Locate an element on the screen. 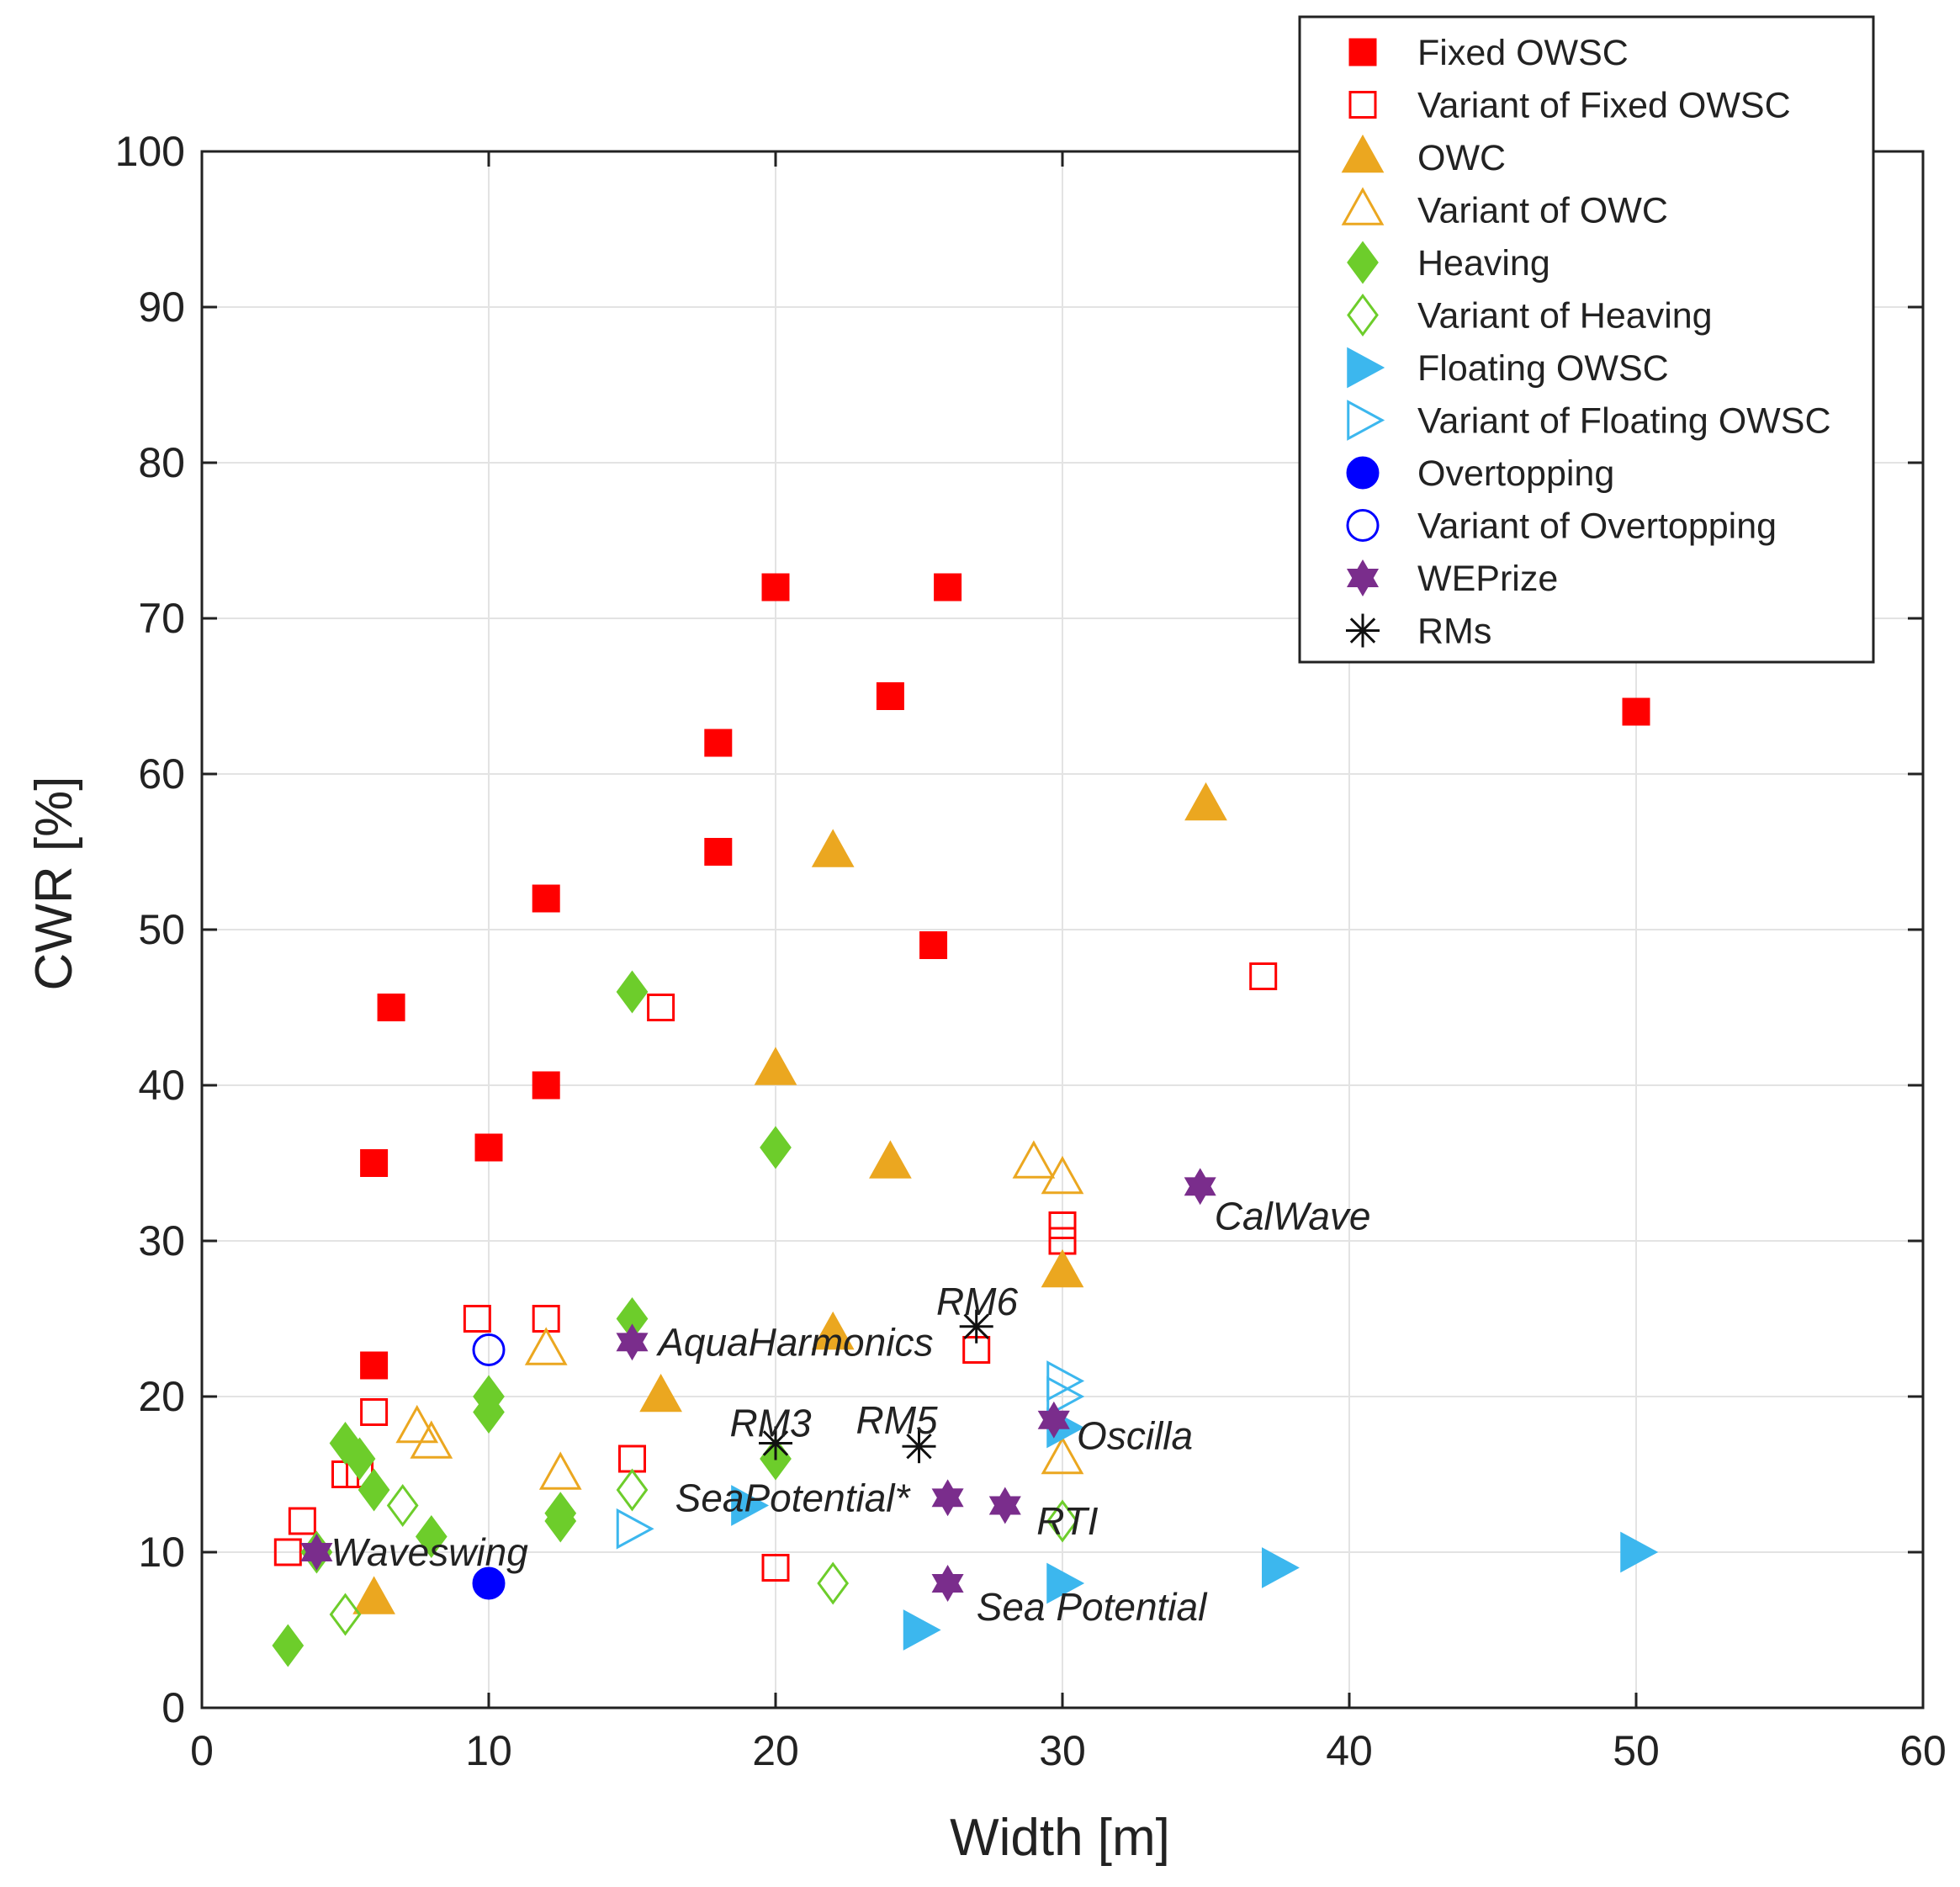 The width and height of the screenshot is (1960, 1887). y-axis-label: CWR [%] is located at coordinates (54, 884).